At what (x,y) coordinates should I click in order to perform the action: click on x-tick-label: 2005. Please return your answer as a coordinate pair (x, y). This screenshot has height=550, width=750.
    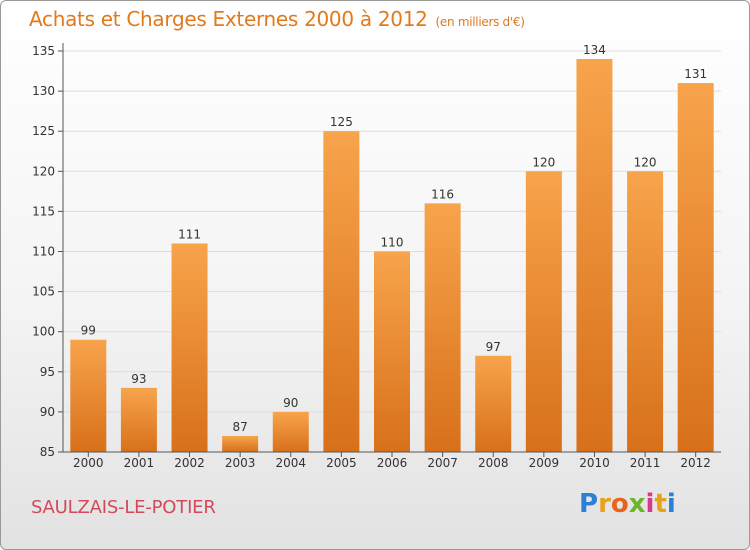
    Looking at the image, I should click on (341, 463).